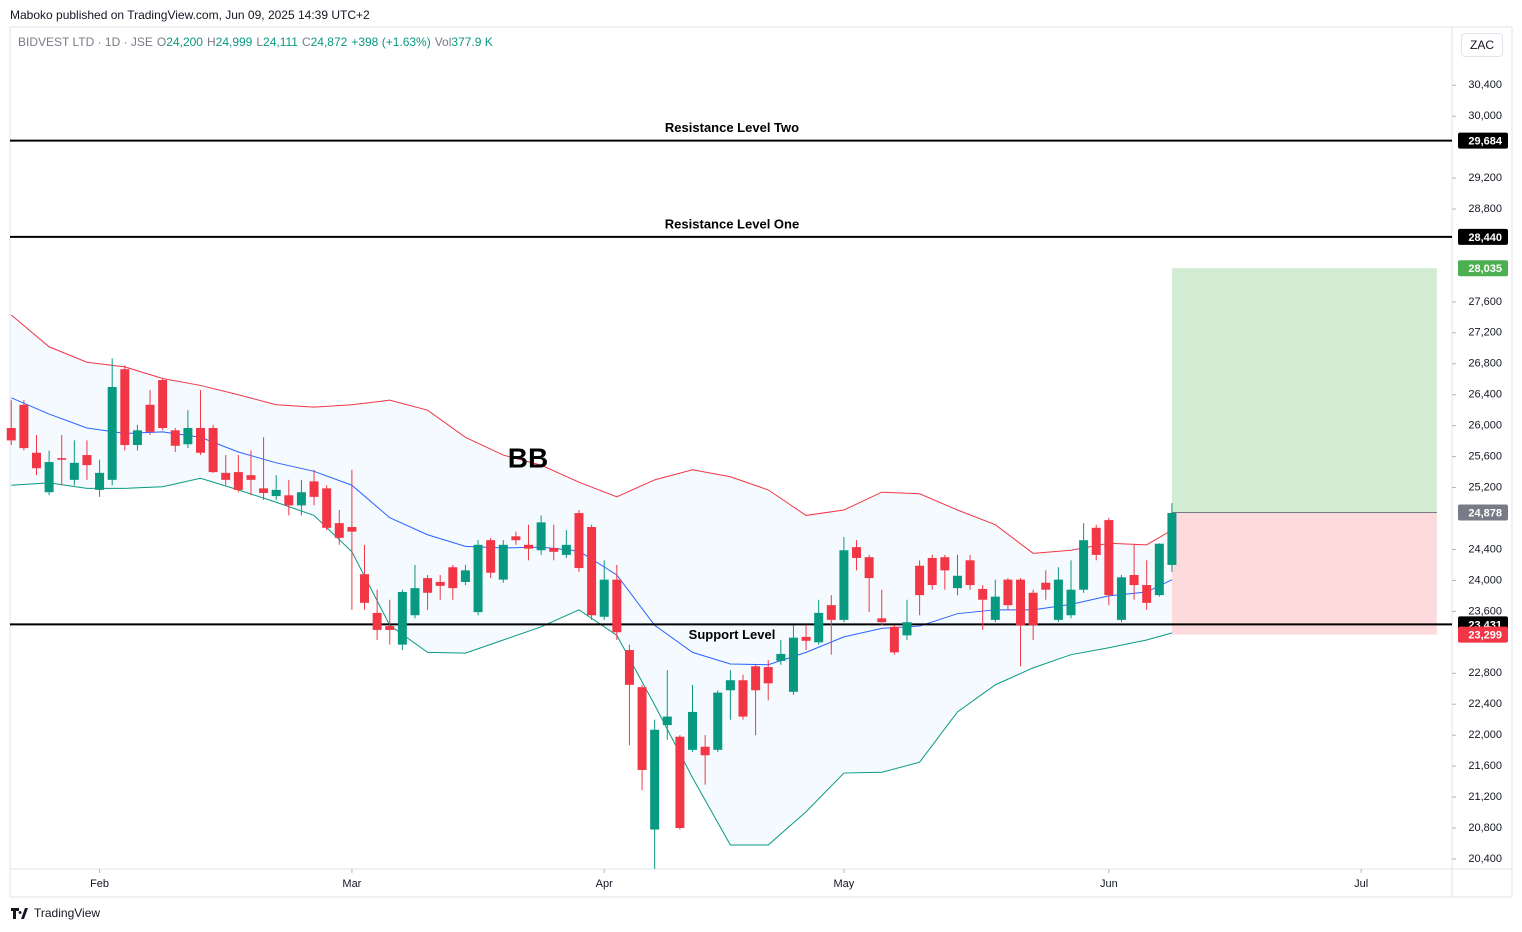 The width and height of the screenshot is (1522, 932). Describe the element at coordinates (19, 913) in the screenshot. I see `logo` at that location.